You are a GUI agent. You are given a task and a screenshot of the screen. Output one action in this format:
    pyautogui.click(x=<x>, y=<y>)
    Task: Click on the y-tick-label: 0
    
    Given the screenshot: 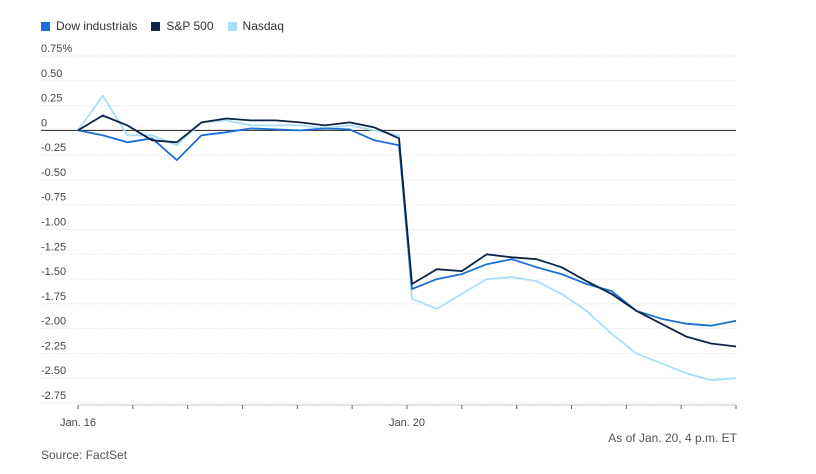 What is the action you would take?
    pyautogui.click(x=44, y=123)
    